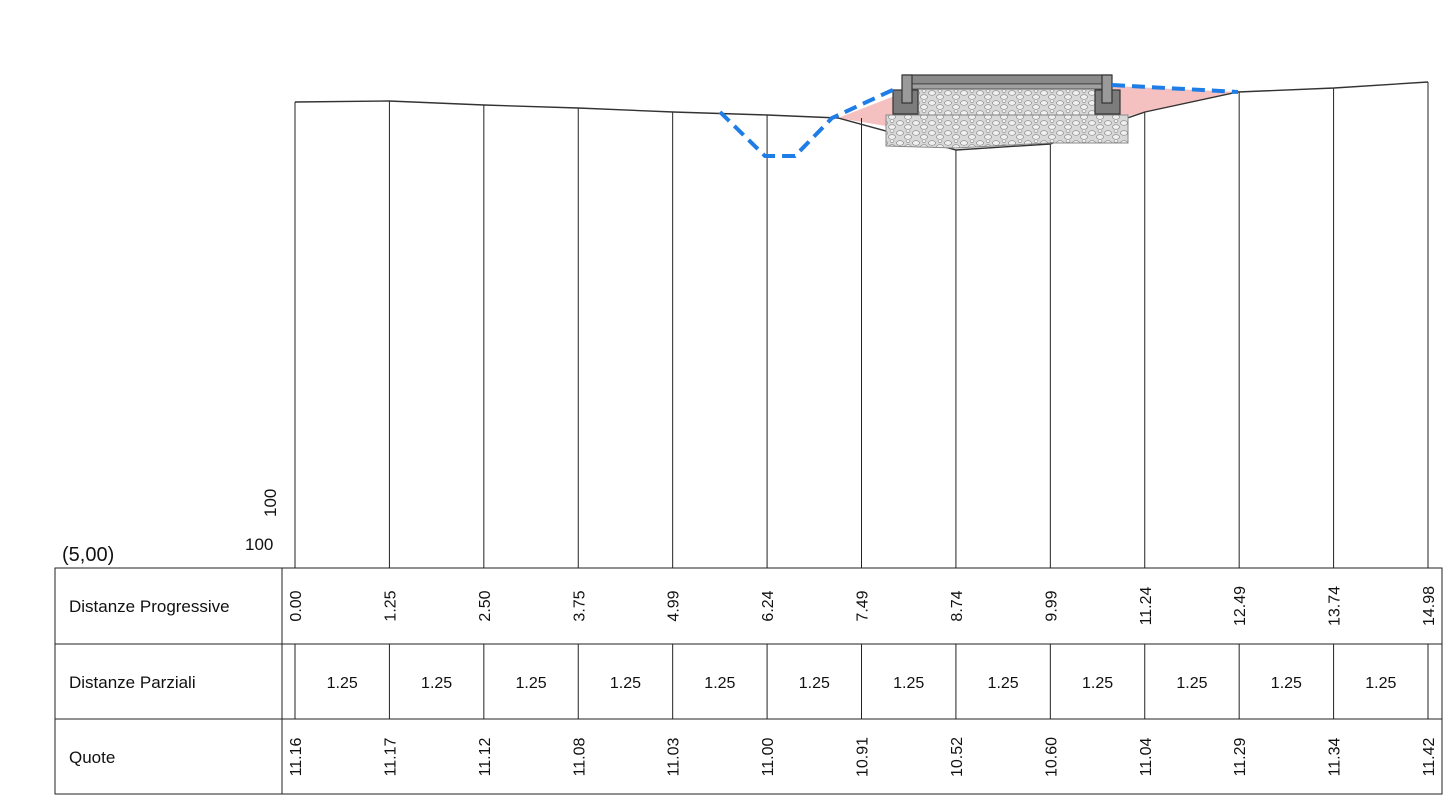  Describe the element at coordinates (390, 605) in the screenshot. I see `progressive-value: 1.25` at that location.